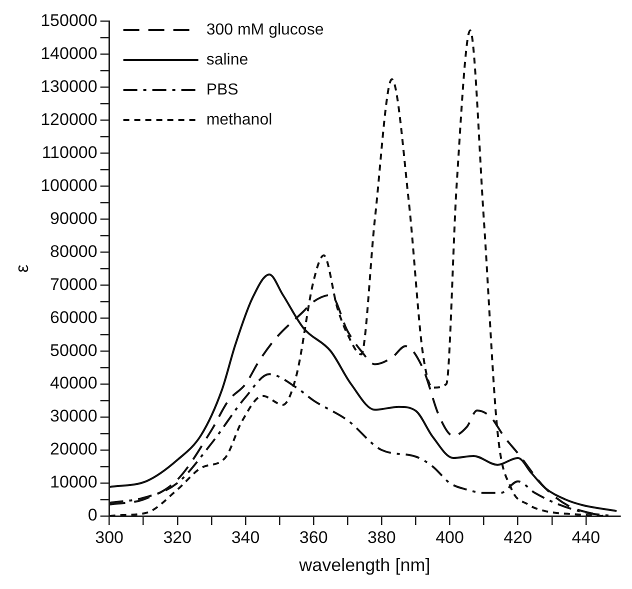 The width and height of the screenshot is (632, 589). Describe the element at coordinates (450, 537) in the screenshot. I see `x-tick-label: 400` at that location.